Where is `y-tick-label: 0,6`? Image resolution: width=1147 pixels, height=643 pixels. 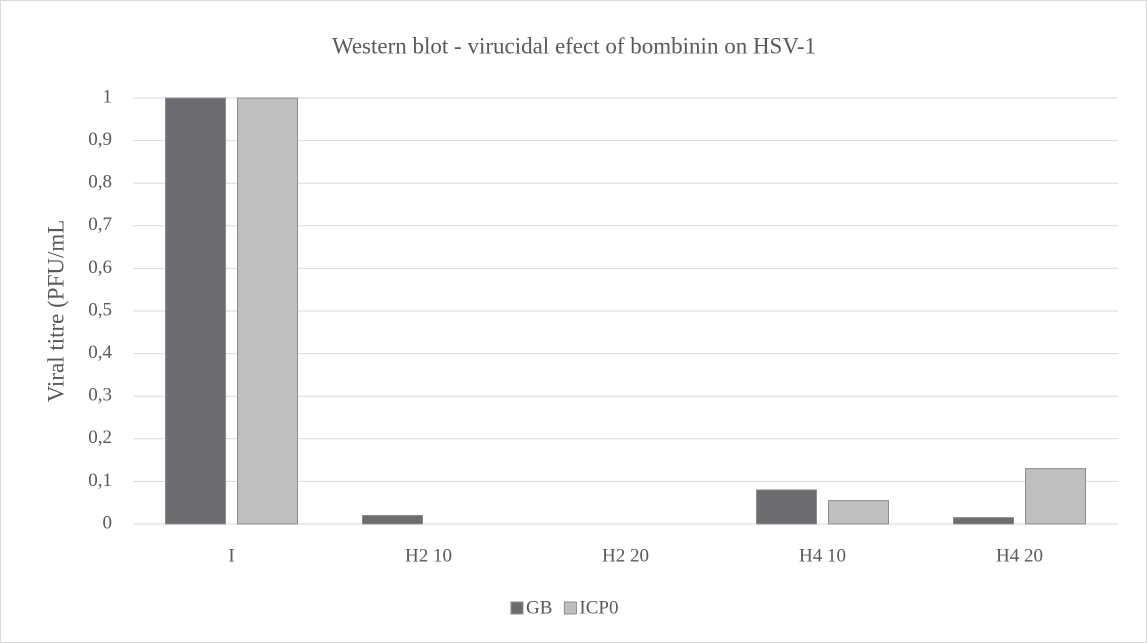
y-tick-label: 0,6 is located at coordinates (100, 267).